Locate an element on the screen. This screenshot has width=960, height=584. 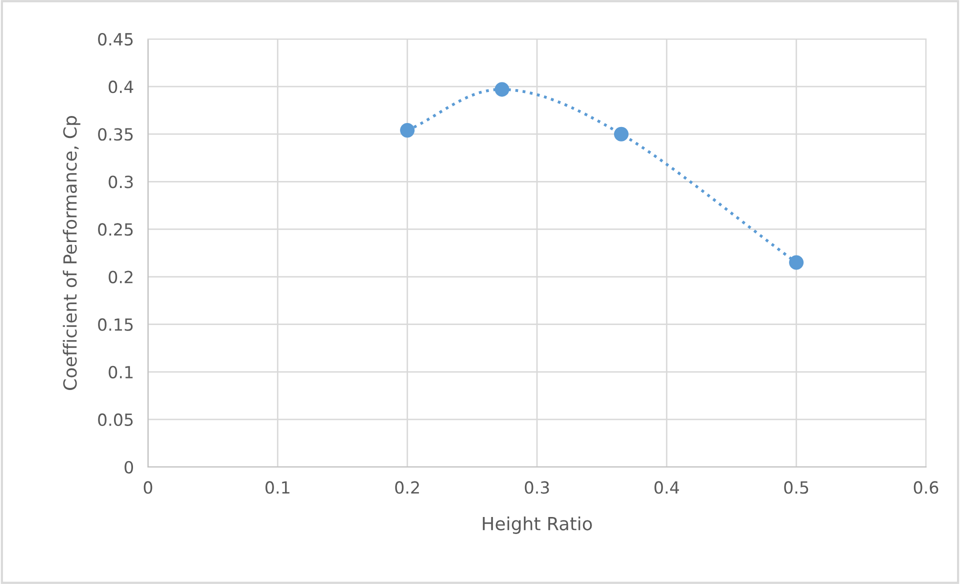
y-tick-label: 0.35 is located at coordinates (115, 134).